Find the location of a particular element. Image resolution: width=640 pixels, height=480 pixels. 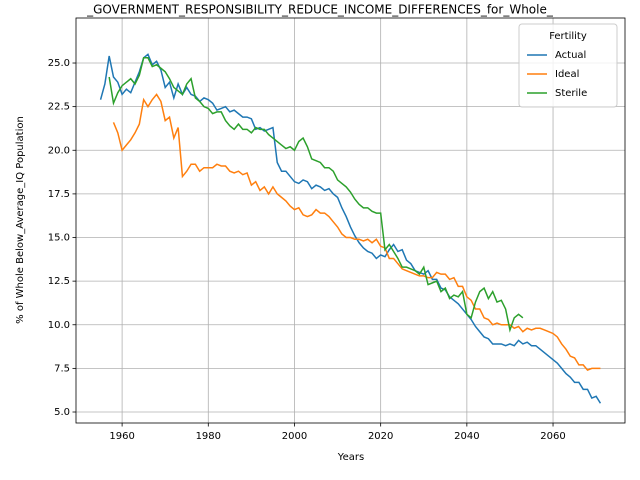

y-tick-label: 15.0 is located at coordinates (59, 238).